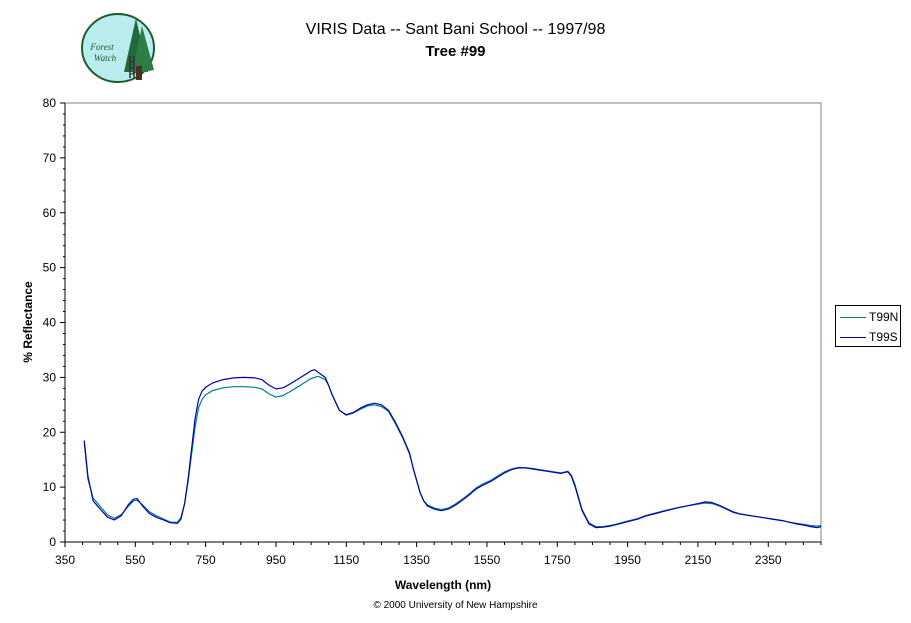 Image resolution: width=911 pixels, height=623 pixels. Describe the element at coordinates (50, 377) in the screenshot. I see `y-tick-label-30: 30` at that location.